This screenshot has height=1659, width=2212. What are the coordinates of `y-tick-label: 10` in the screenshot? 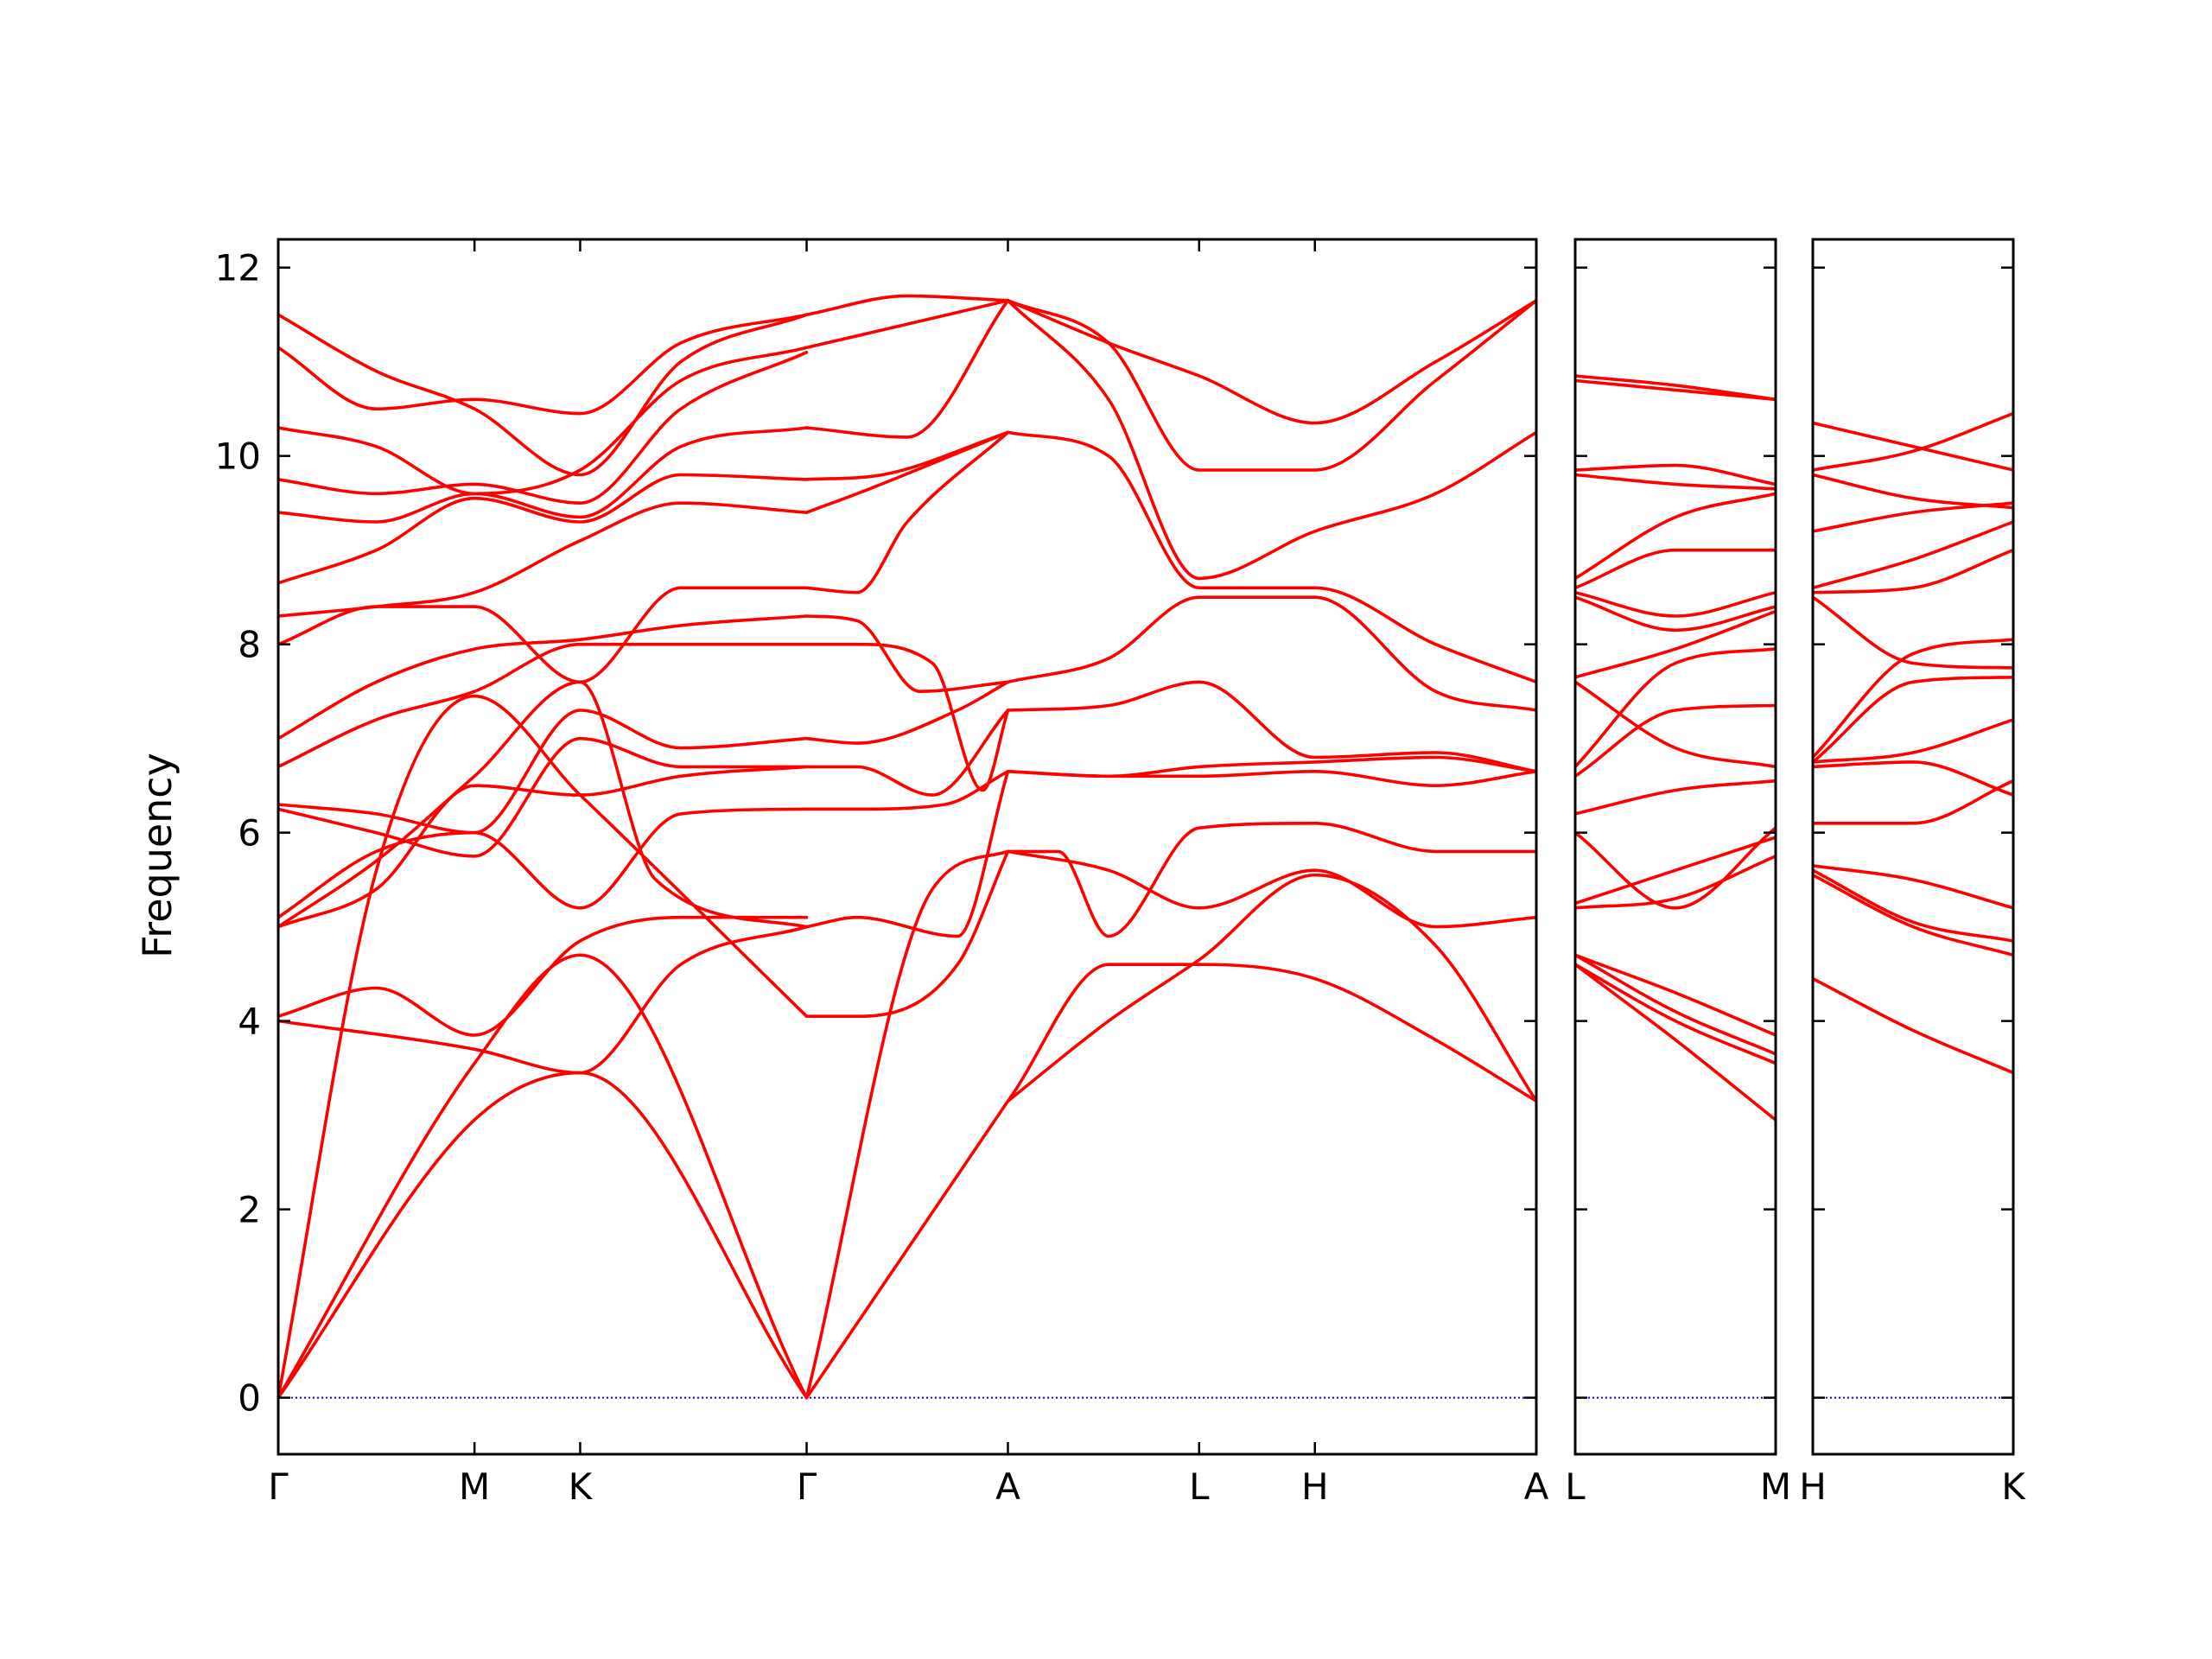 It's located at (238, 456).